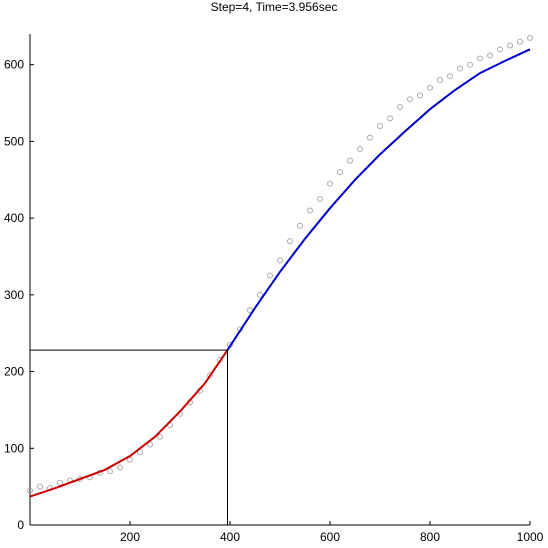 Image resolution: width=548 pixels, height=548 pixels. Describe the element at coordinates (14, 218) in the screenshot. I see `y-tick-label: 400` at that location.